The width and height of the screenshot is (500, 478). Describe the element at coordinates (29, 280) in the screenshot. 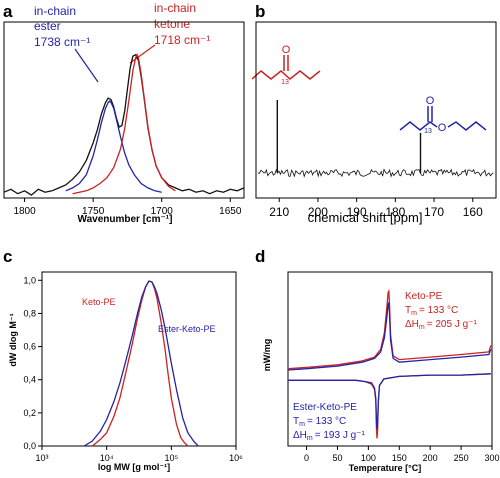

I see `panel-c-y-tick-label-5: 1,0` at that location.